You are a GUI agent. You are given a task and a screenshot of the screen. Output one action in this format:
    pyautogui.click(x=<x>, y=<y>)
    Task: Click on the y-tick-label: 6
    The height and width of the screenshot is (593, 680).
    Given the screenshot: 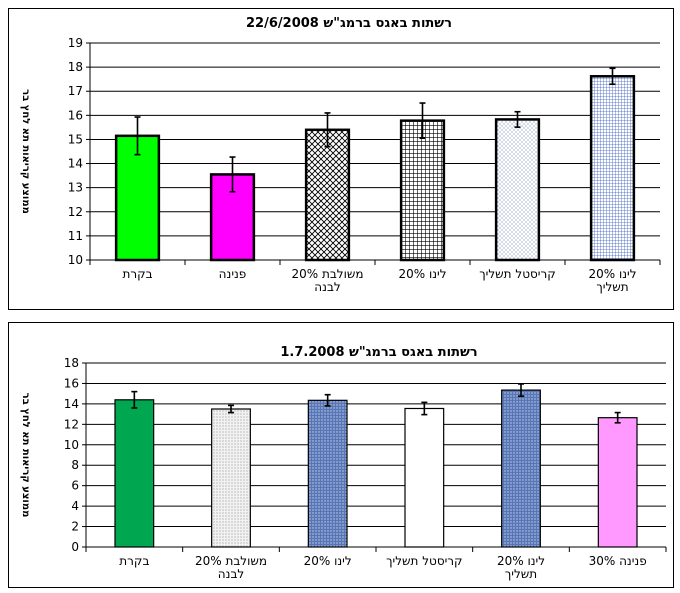 What is the action you would take?
    pyautogui.click(x=75, y=486)
    